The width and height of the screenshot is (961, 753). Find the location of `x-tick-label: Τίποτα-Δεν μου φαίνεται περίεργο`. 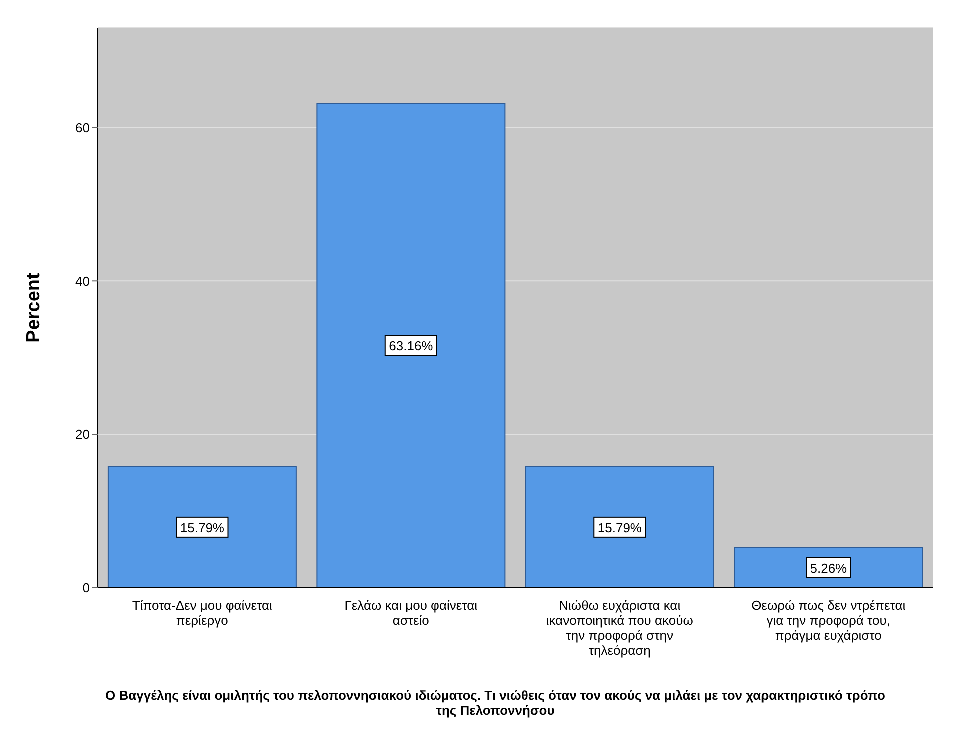

x-tick-label: Τίποτα-Δεν μου φαίνεται περίεργο is located at coordinates (202, 613).